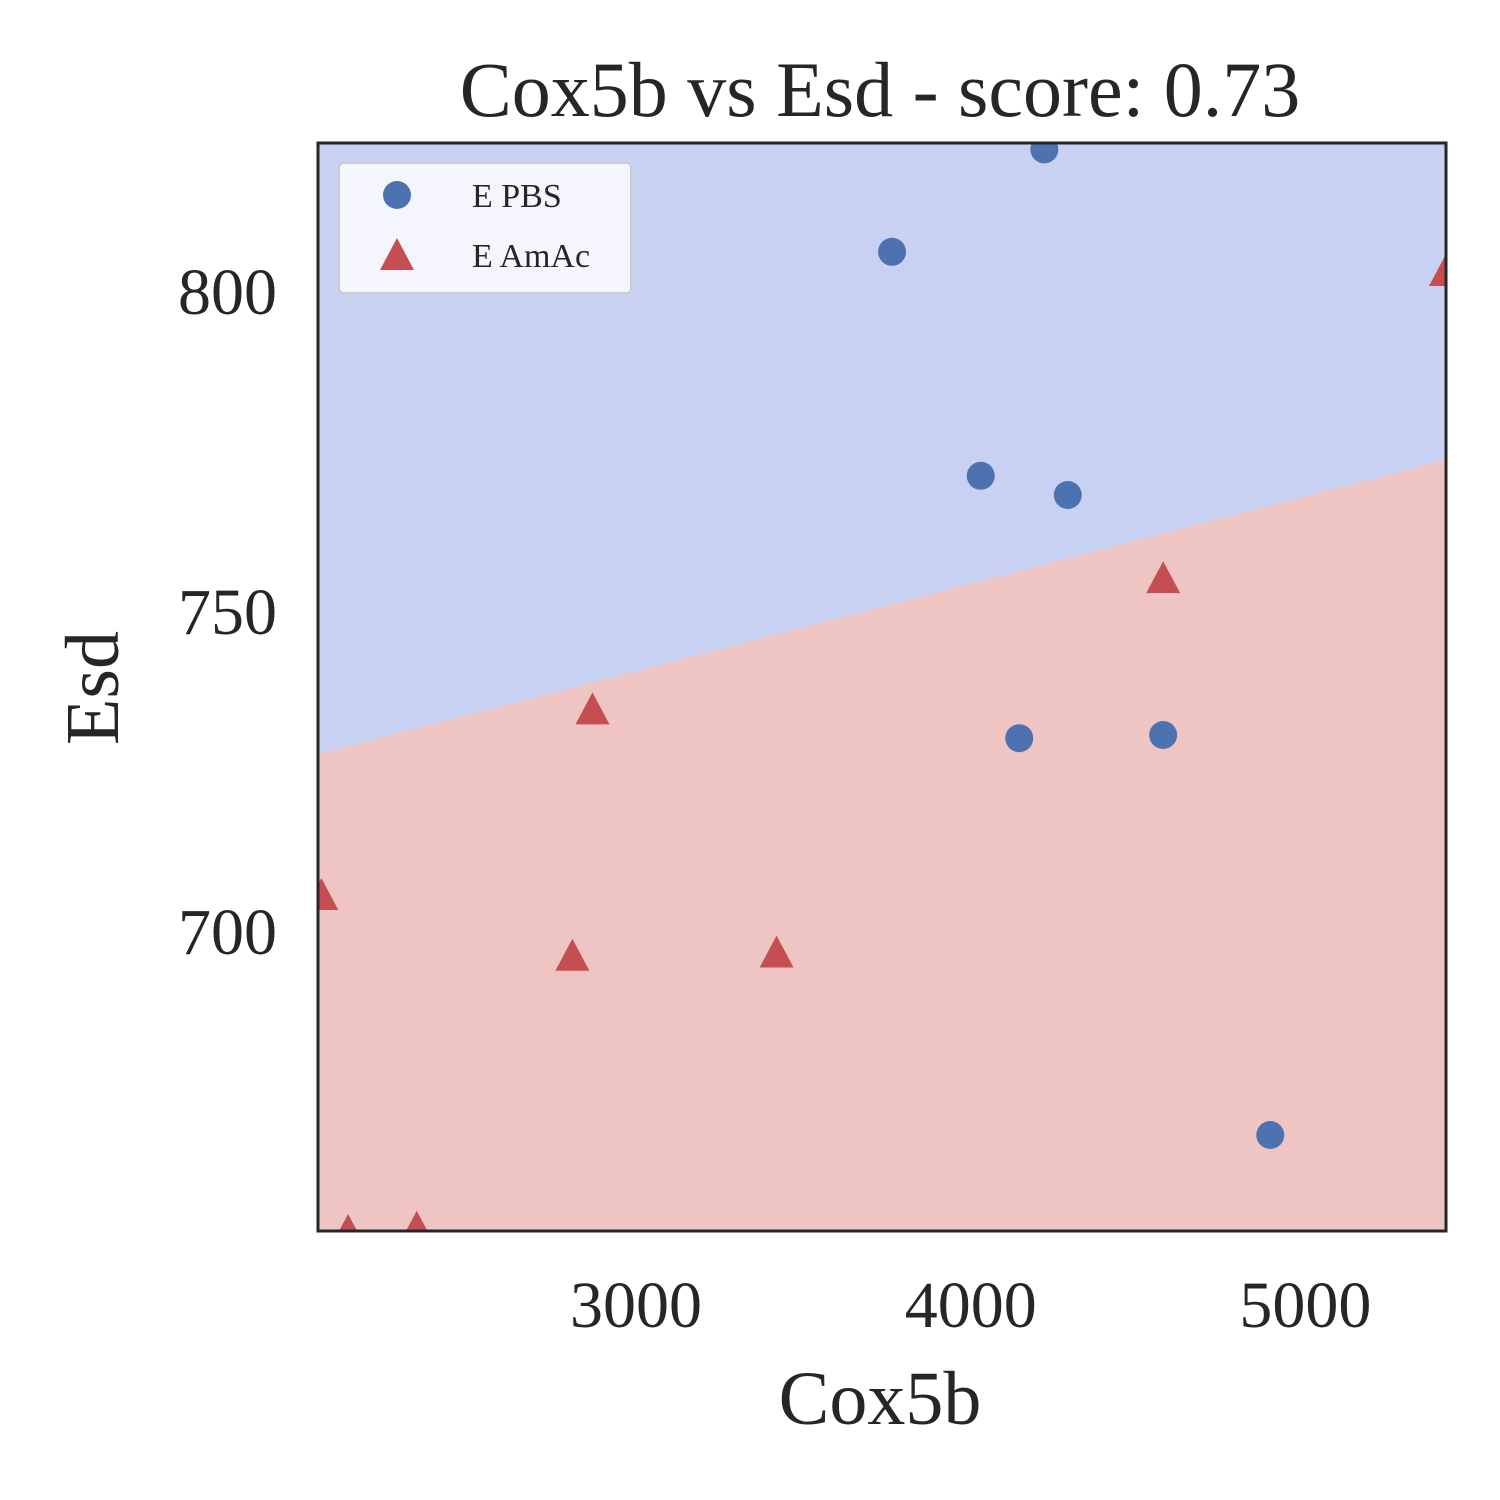 The height and width of the screenshot is (1500, 1500). I want to click on x-axis-ticks: 3000 4000 5000, so click(970, 1305).